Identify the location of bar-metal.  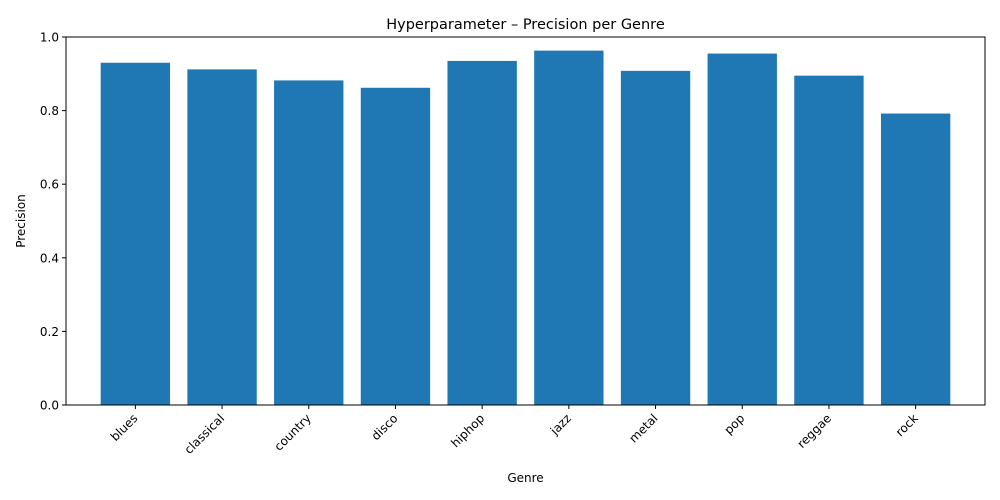
(655, 237).